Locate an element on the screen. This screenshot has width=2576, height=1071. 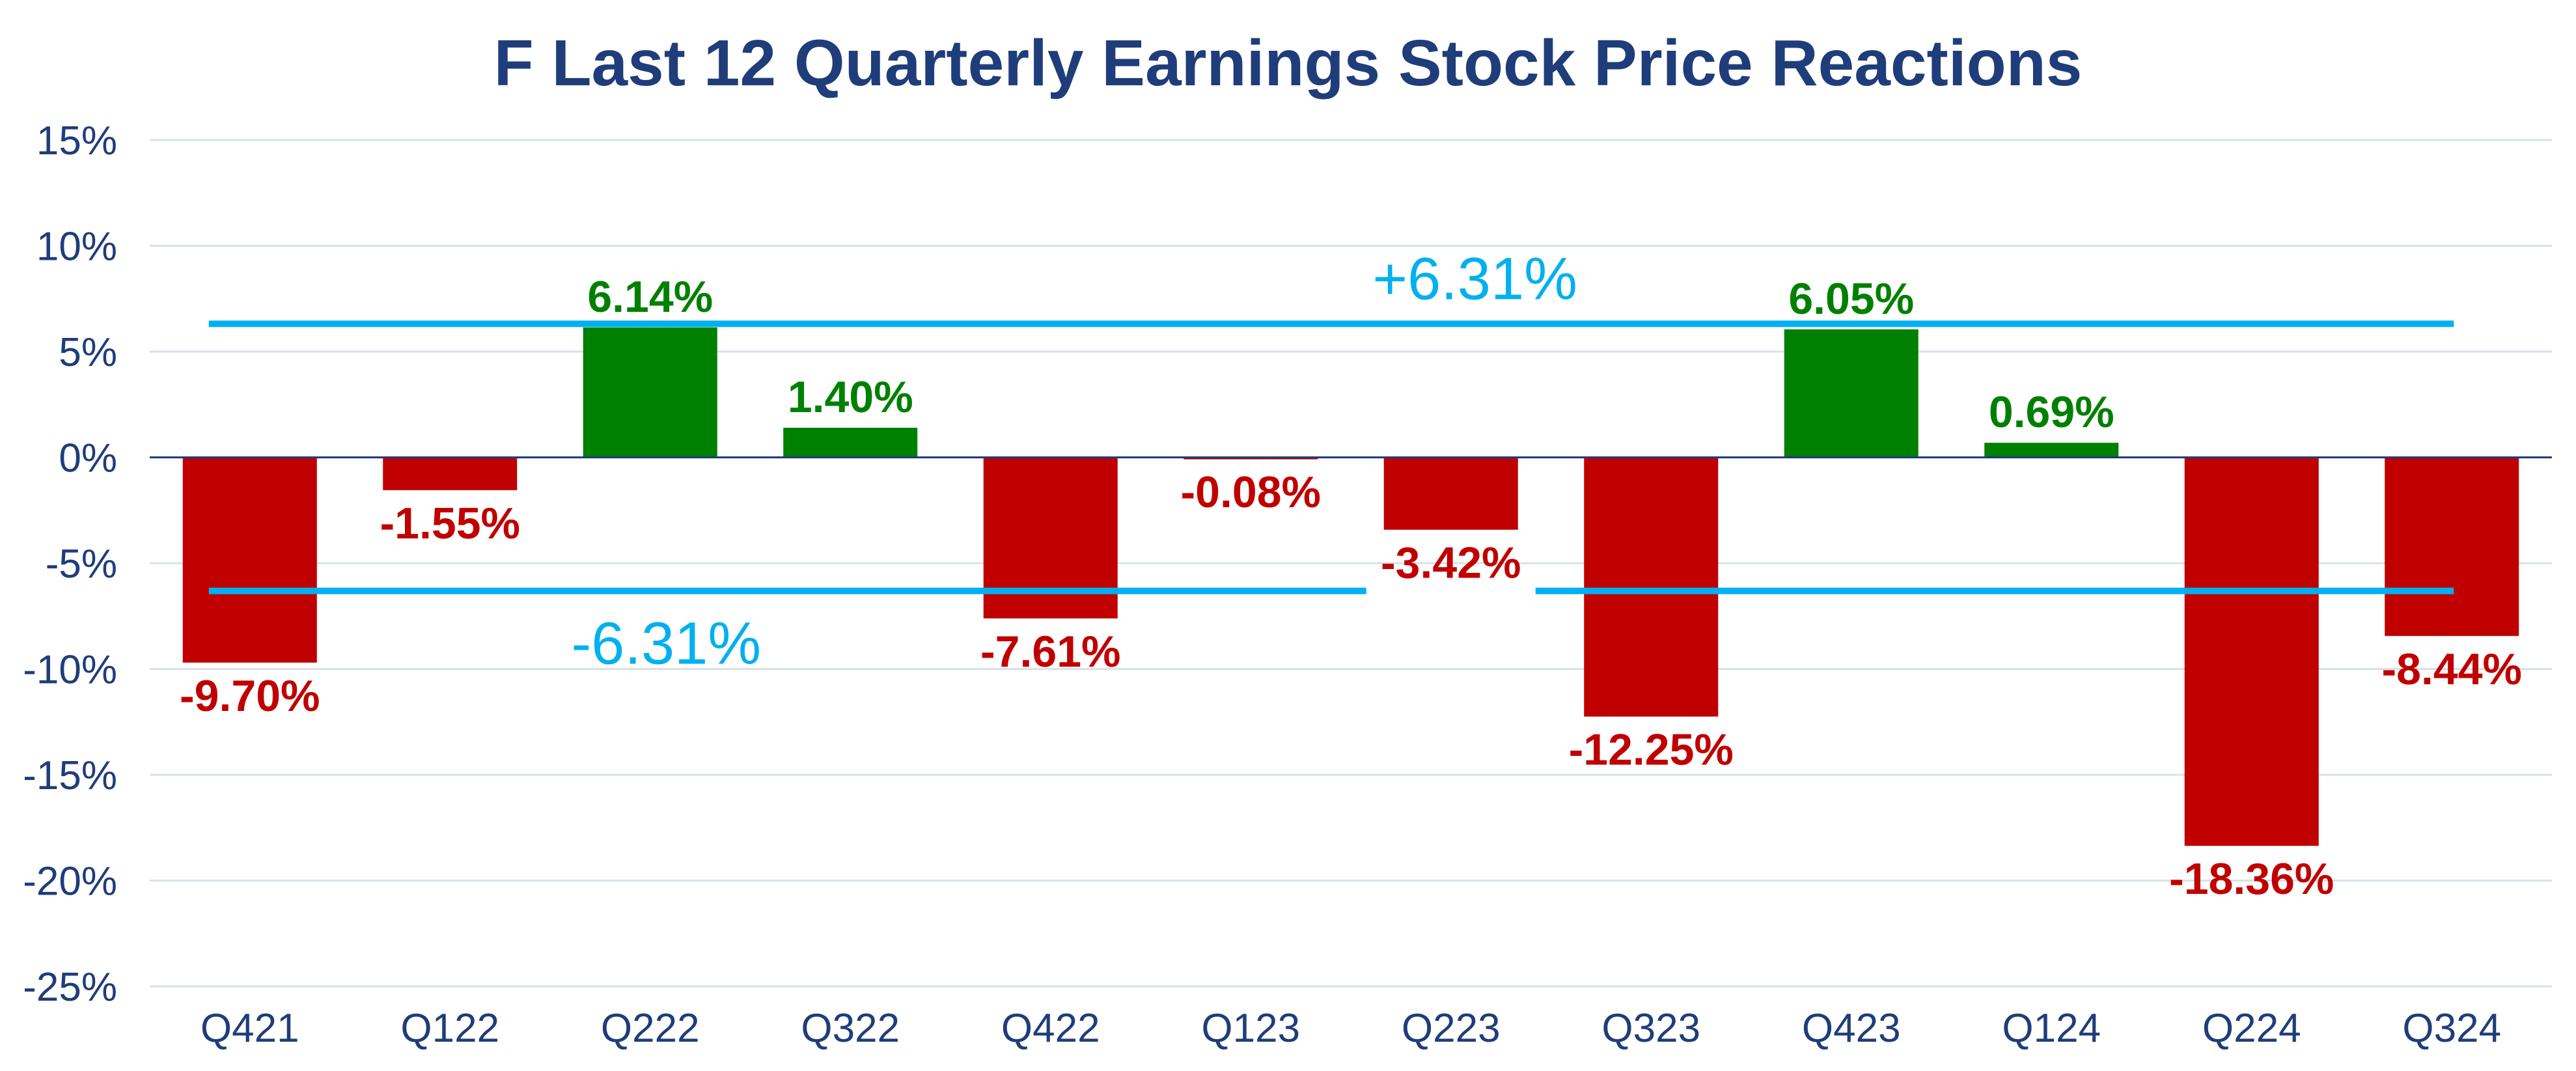
x-tick-label: Q224 is located at coordinates (2251, 1029).